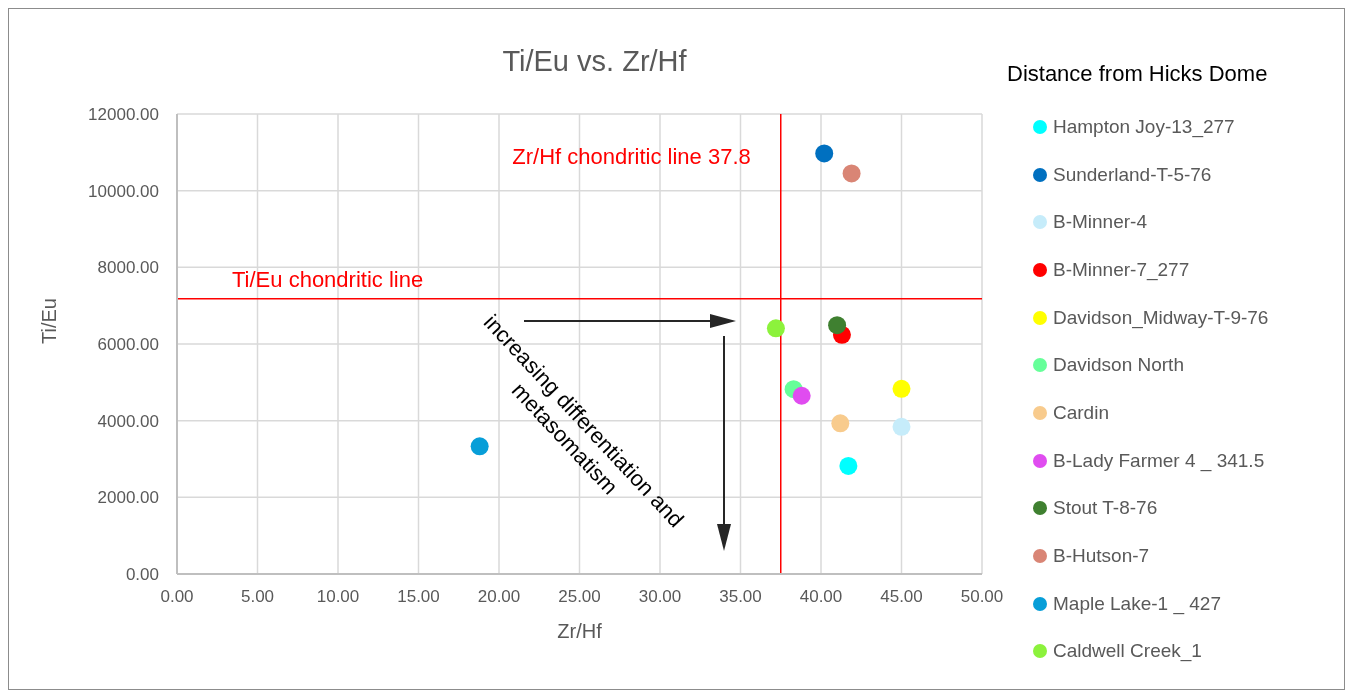 The image size is (1351, 695). What do you see at coordinates (123, 191) in the screenshot?
I see `y-tick-label: 10000.00` at bounding box center [123, 191].